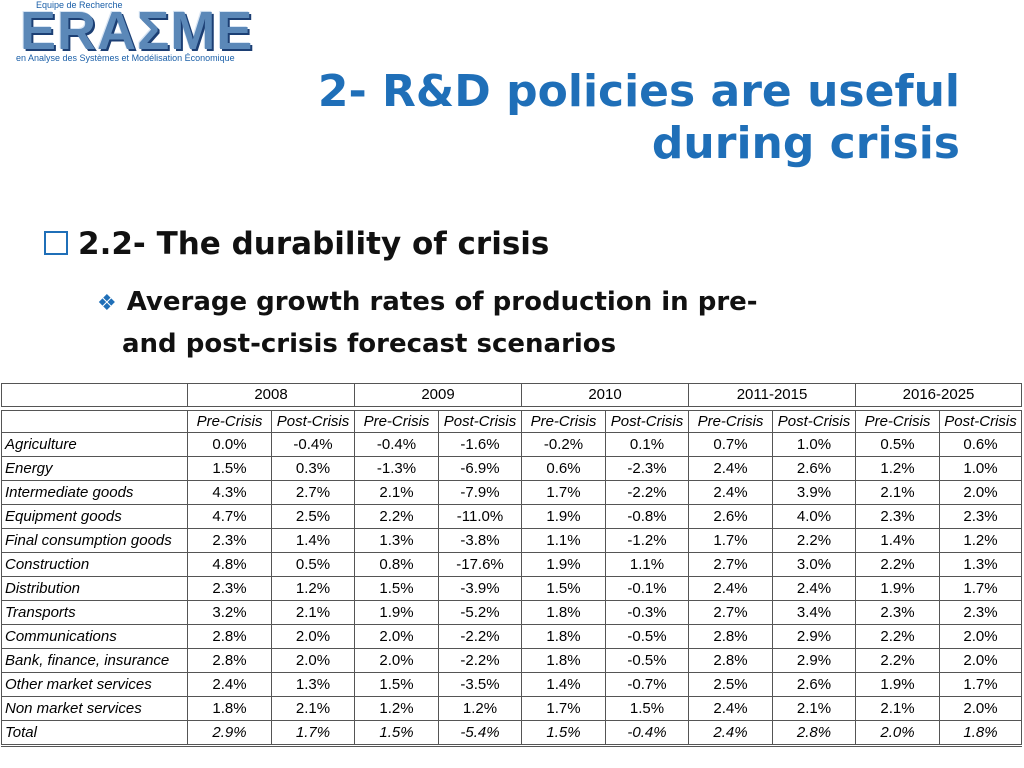 The image size is (1024, 768). I want to click on growth-value-cell: -7.9%, so click(480, 492).